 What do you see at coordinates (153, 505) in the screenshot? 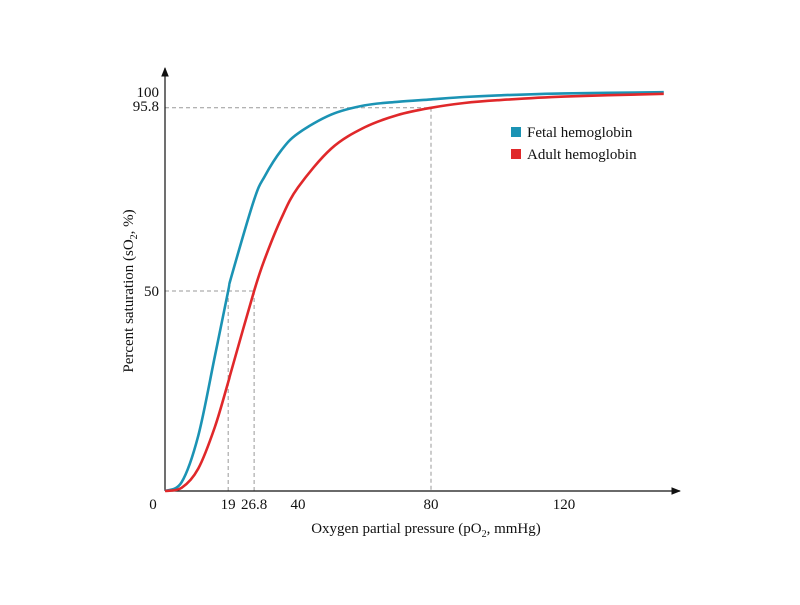
I see `x-tick-label: 0` at bounding box center [153, 505].